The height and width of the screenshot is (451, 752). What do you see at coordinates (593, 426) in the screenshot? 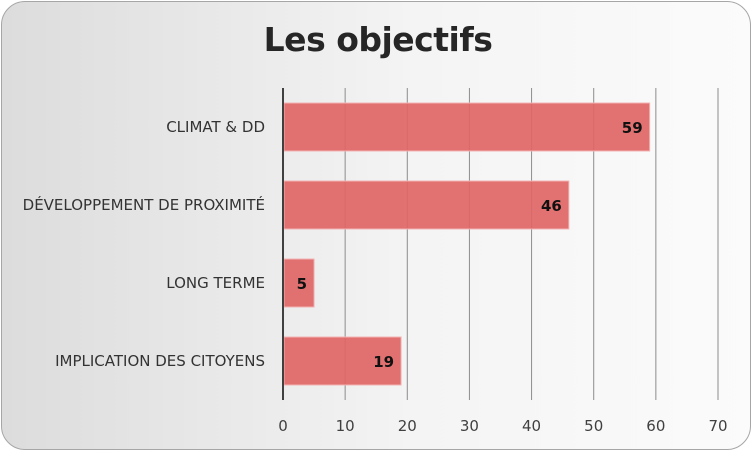
I see `x-tick-label: 50` at bounding box center [593, 426].